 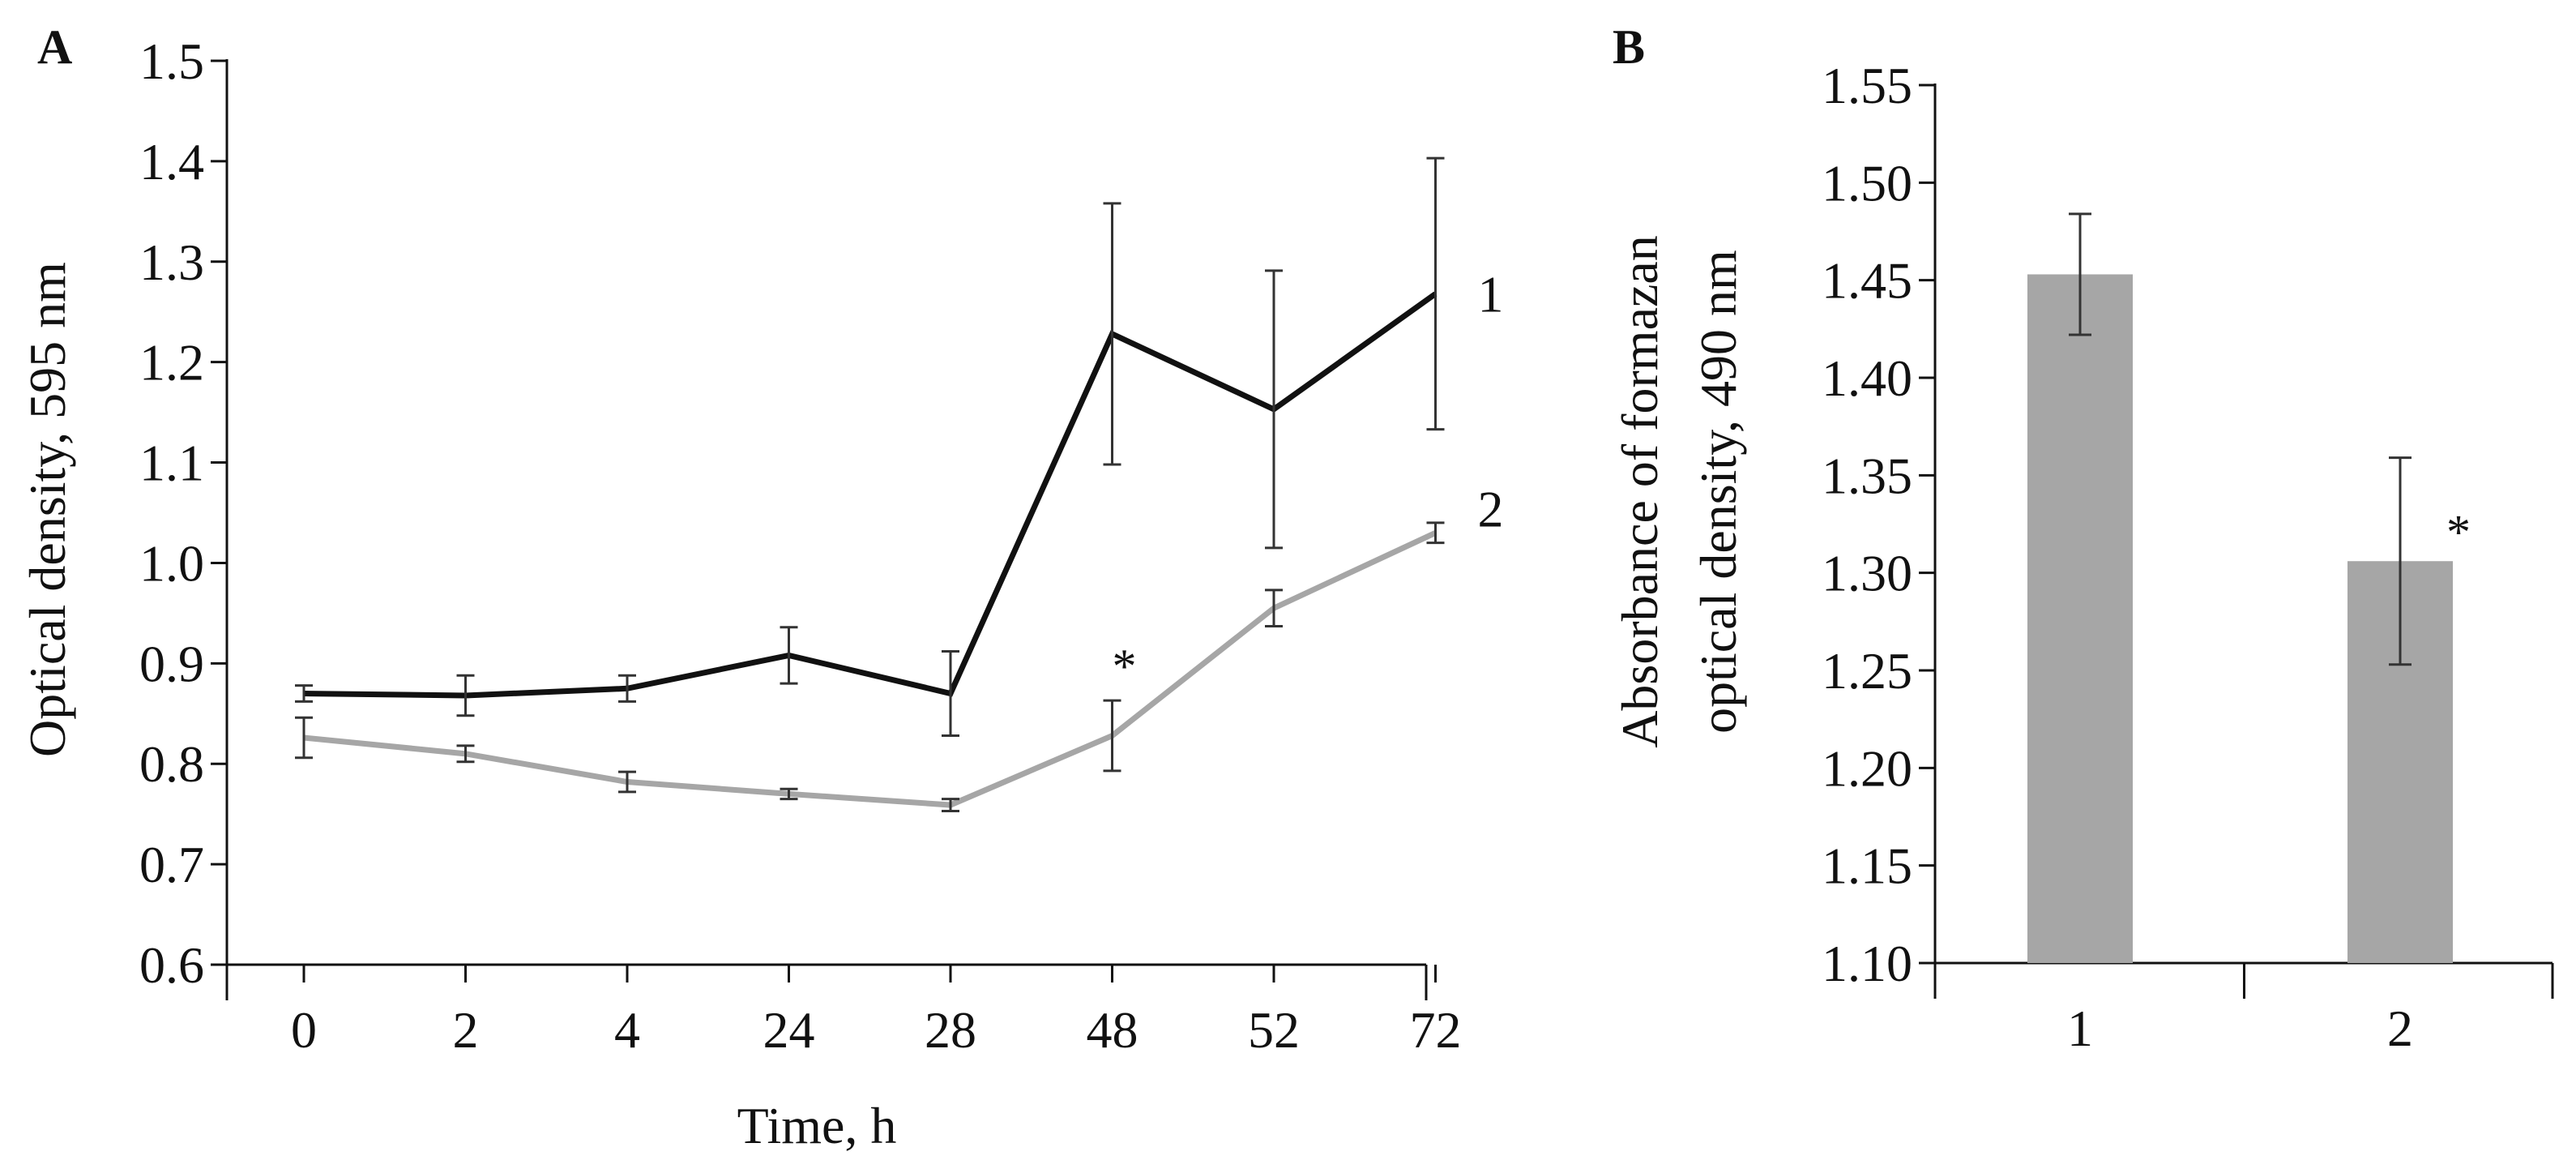 I want to click on x-tick-label: 0, so click(x=304, y=1030).